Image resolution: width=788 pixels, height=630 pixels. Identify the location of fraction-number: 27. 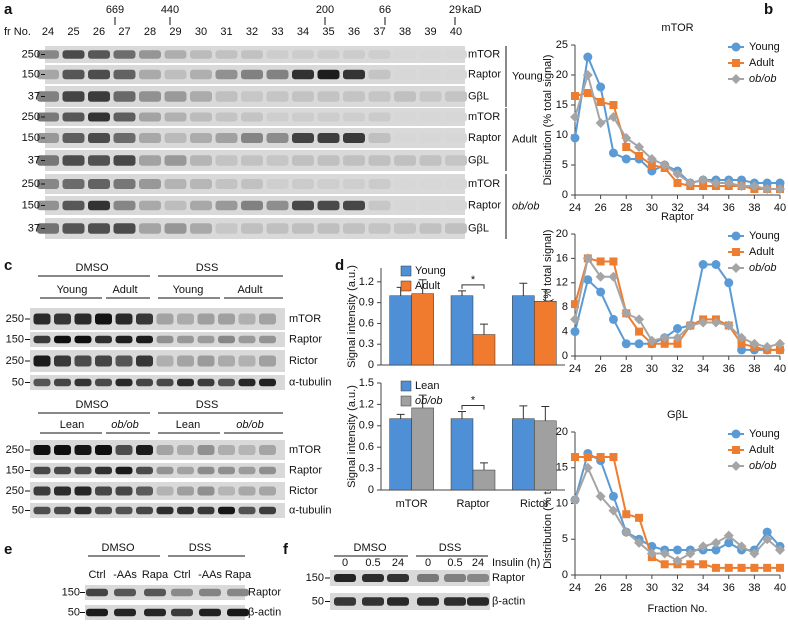
(124, 32).